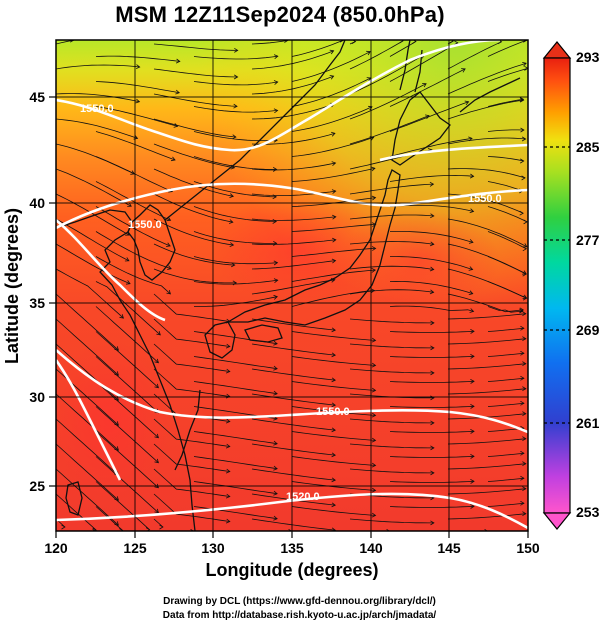  Describe the element at coordinates (587, 147) in the screenshot. I see `colorbar-label: 285` at that location.